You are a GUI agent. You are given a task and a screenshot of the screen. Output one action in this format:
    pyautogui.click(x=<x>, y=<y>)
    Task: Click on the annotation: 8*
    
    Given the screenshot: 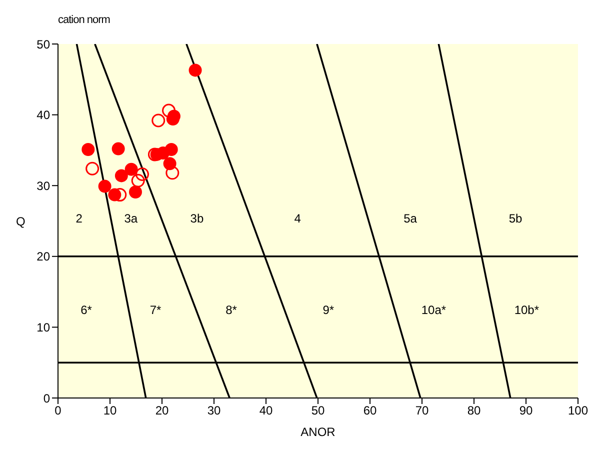 What is the action you would take?
    pyautogui.click(x=232, y=309)
    